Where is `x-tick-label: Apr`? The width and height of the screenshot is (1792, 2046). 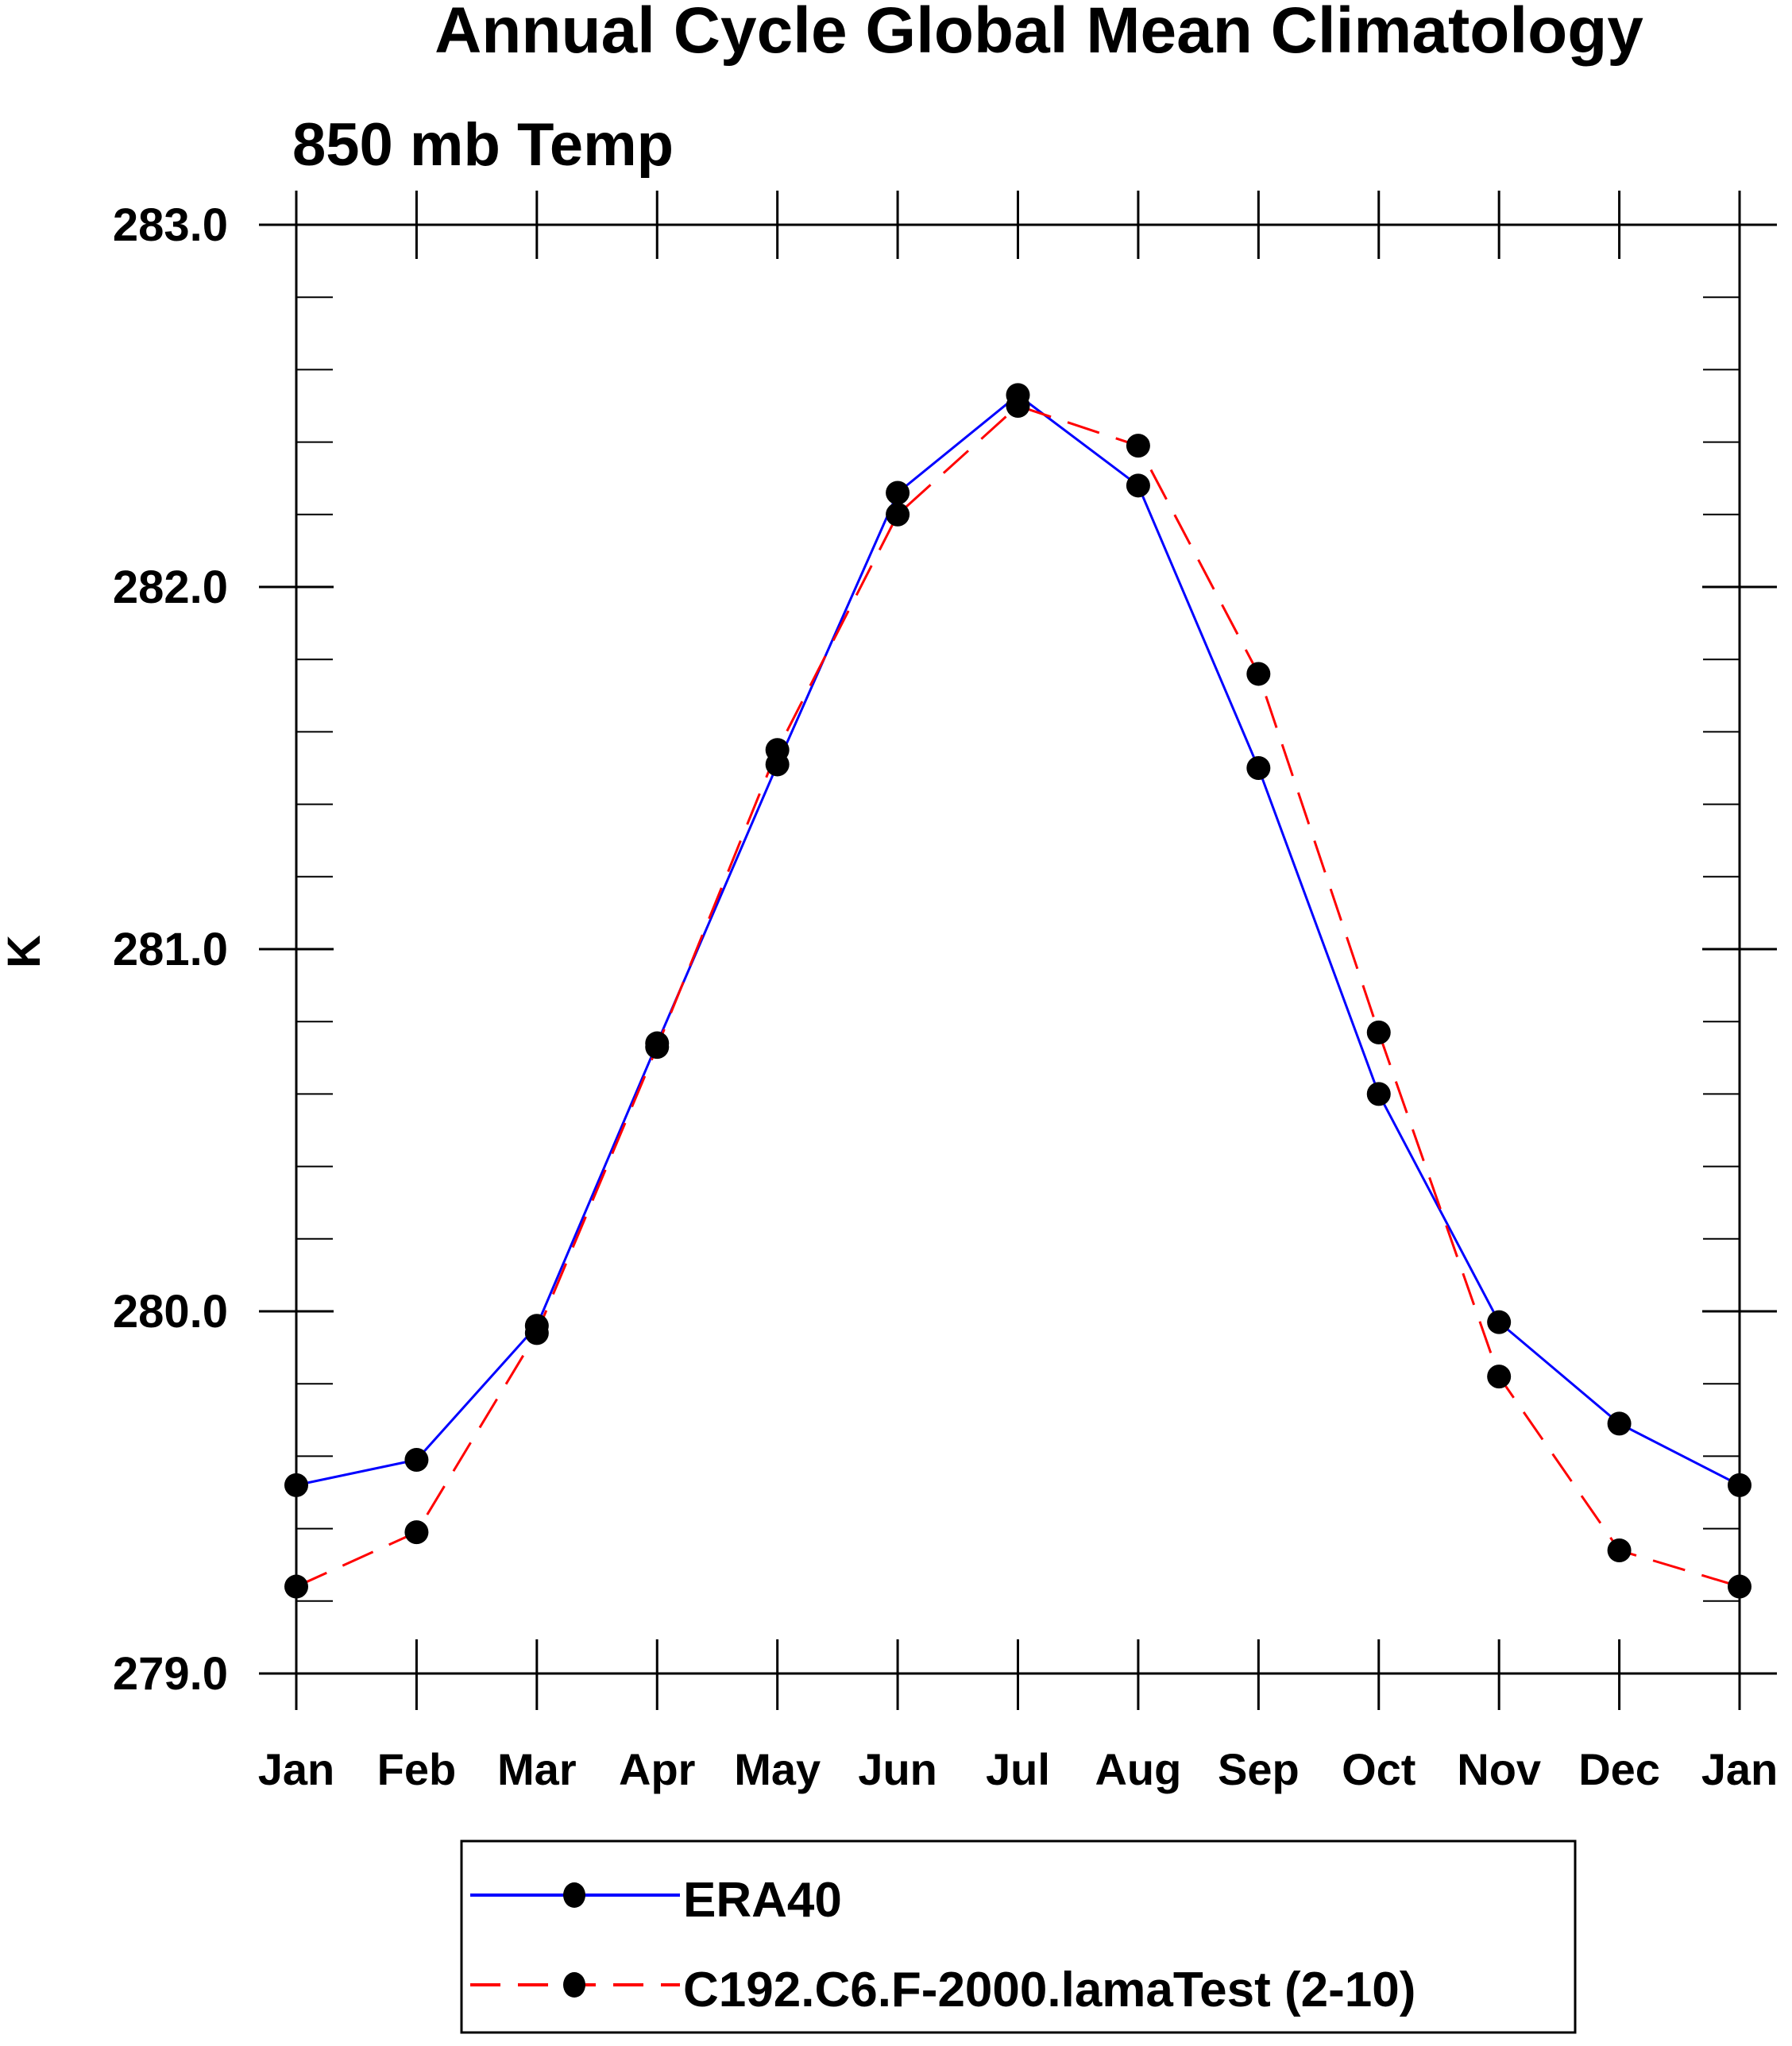
x-tick-label: Apr is located at coordinates (657, 1769).